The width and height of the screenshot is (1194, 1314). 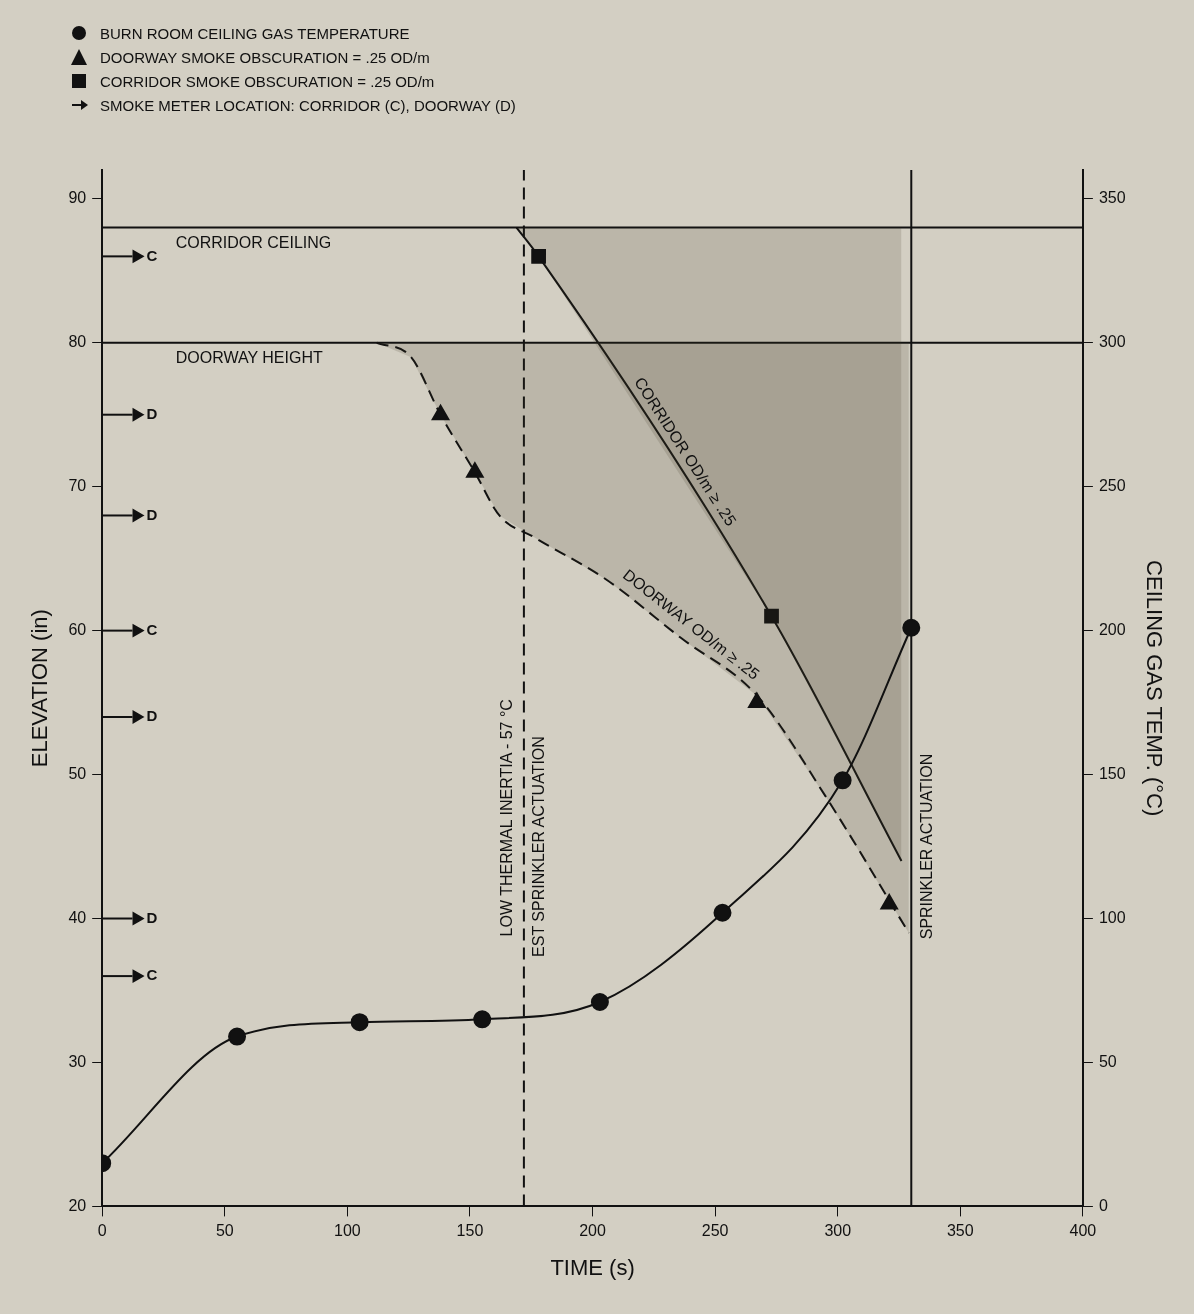 I want to click on y2-tick-label: 350, so click(x=1112, y=198).